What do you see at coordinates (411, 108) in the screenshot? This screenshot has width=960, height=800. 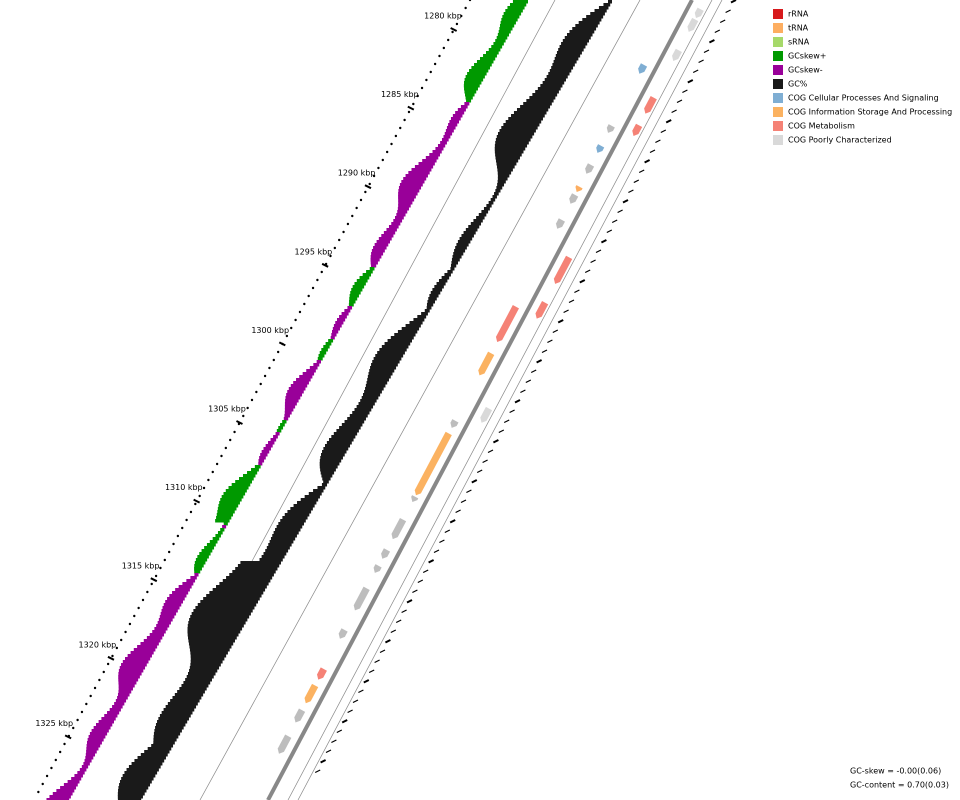 I see `major-tick` at bounding box center [411, 108].